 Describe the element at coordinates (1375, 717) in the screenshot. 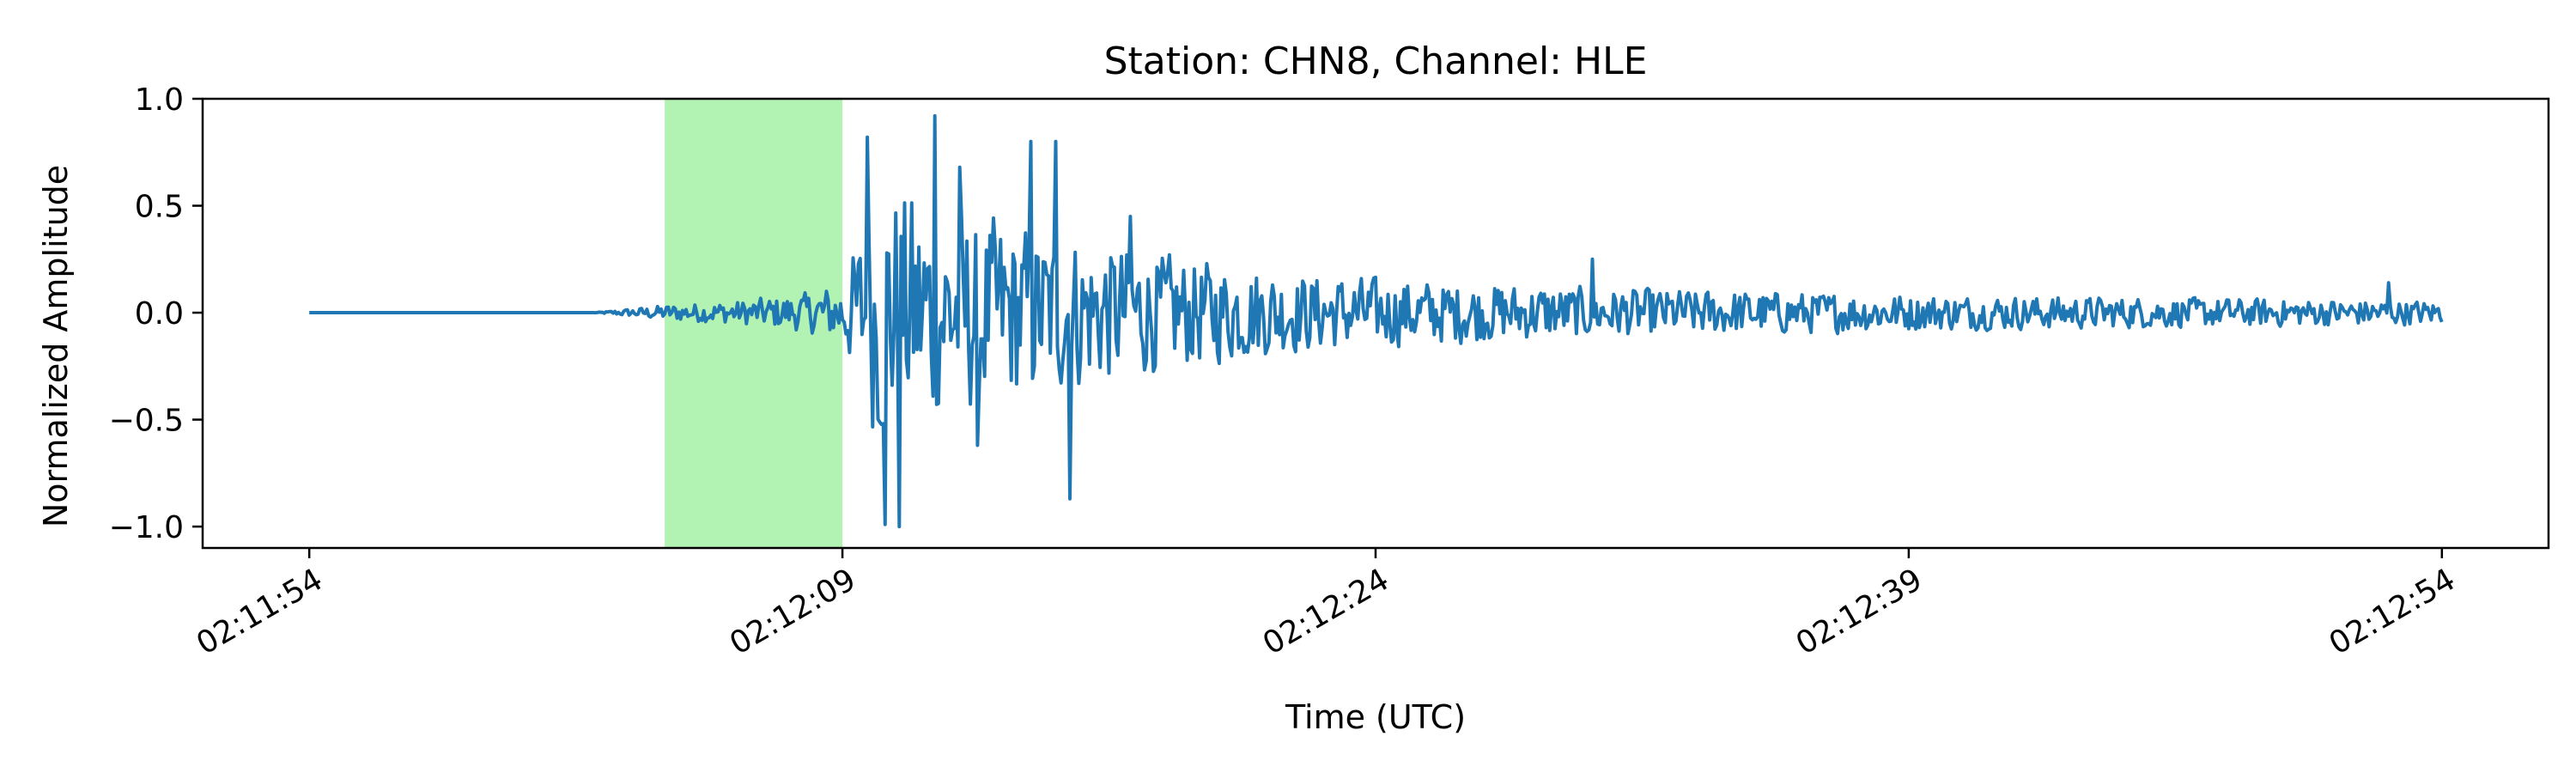

I see `x-axis-label: Time (UTC)` at that location.